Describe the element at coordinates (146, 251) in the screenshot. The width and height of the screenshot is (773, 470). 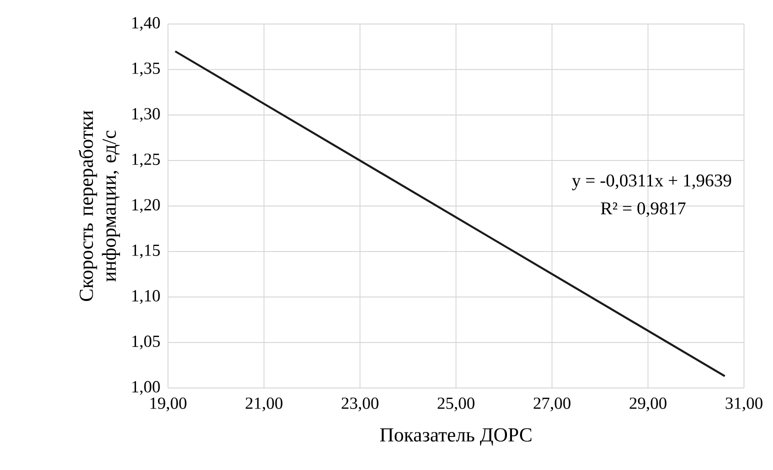
I see `y-tick-label: 1,15` at that location.